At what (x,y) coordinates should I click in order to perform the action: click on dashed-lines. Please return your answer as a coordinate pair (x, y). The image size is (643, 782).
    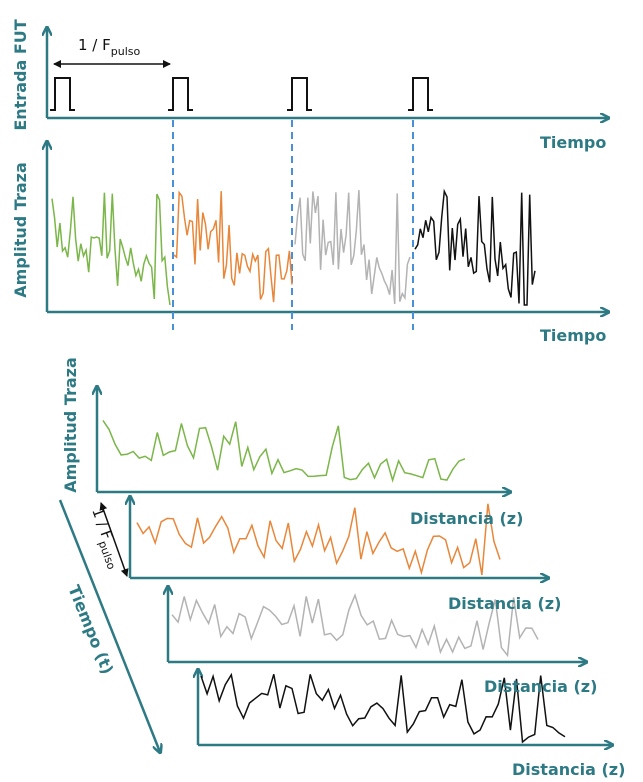
    Looking at the image, I should click on (293, 225).